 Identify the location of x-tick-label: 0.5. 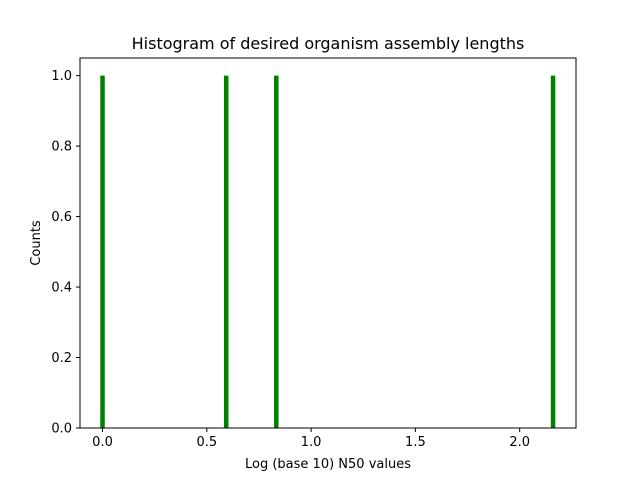
(206, 442).